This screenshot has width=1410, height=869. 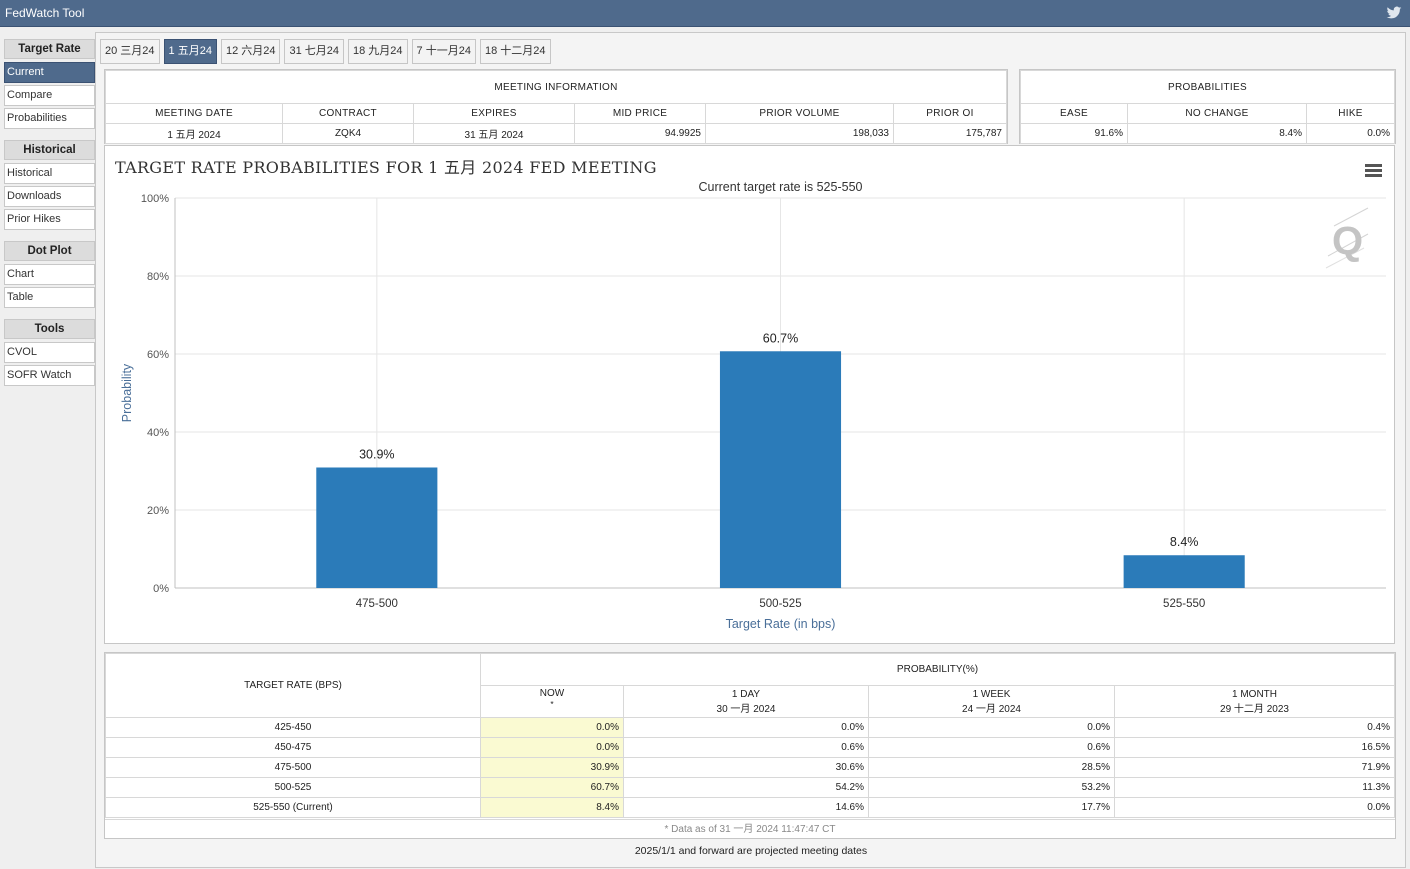 What do you see at coordinates (780, 338) in the screenshot?
I see `bar-data-label: 60.7%` at bounding box center [780, 338].